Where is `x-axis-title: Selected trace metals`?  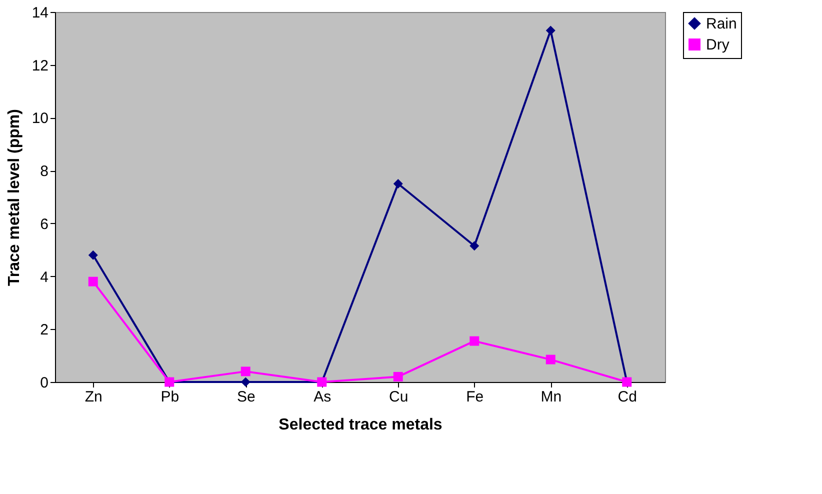 x-axis-title: Selected trace metals is located at coordinates (360, 425).